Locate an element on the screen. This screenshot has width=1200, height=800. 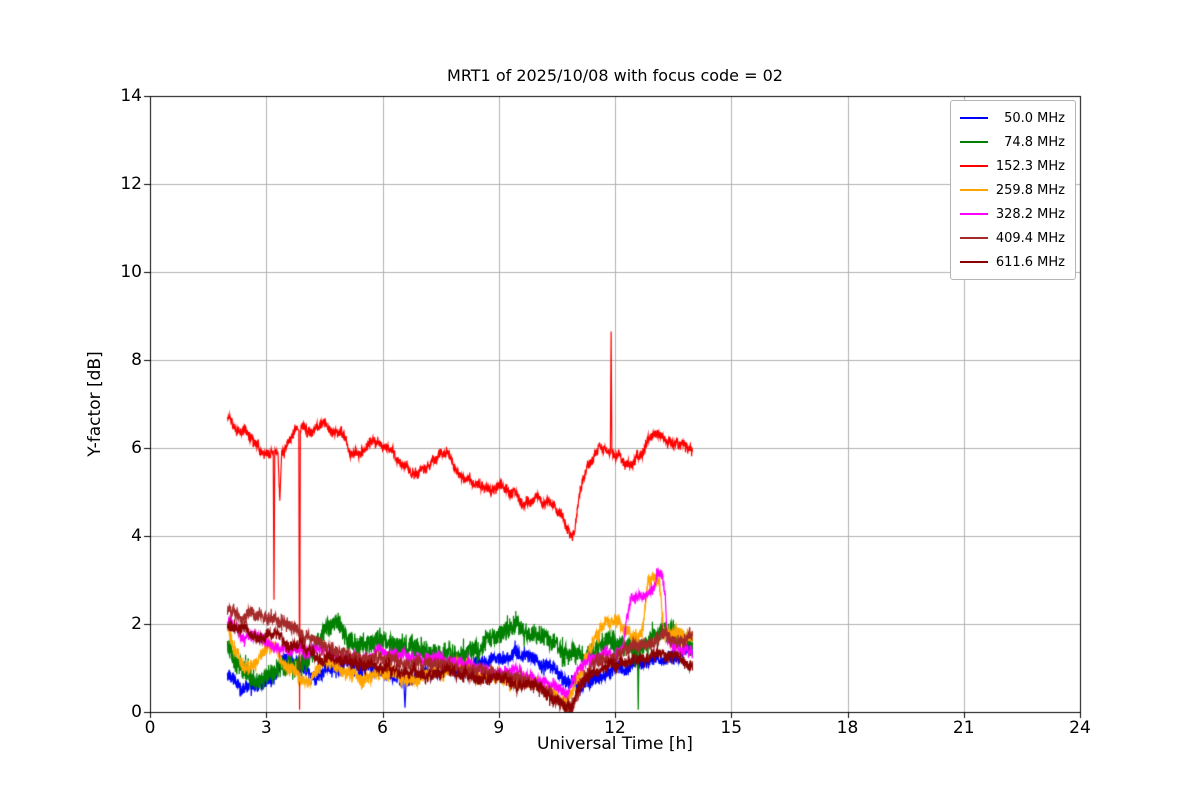
y-tick-label: 0 is located at coordinates (136, 712).